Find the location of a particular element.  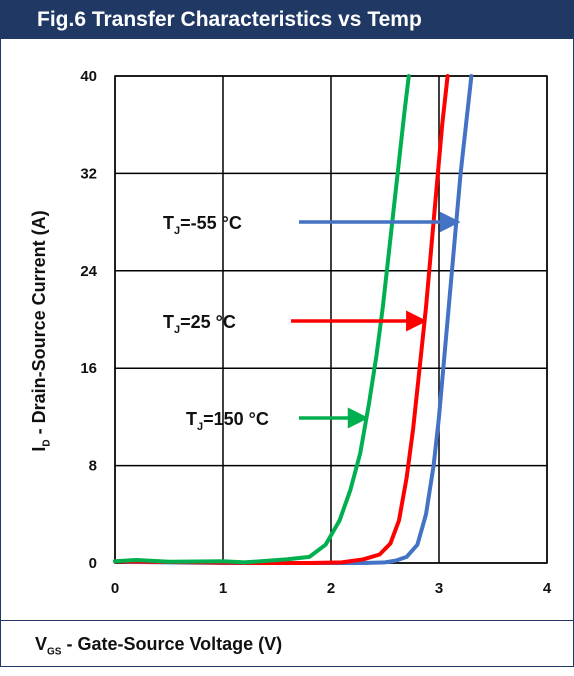

x-tick-label: 4 is located at coordinates (547, 588).